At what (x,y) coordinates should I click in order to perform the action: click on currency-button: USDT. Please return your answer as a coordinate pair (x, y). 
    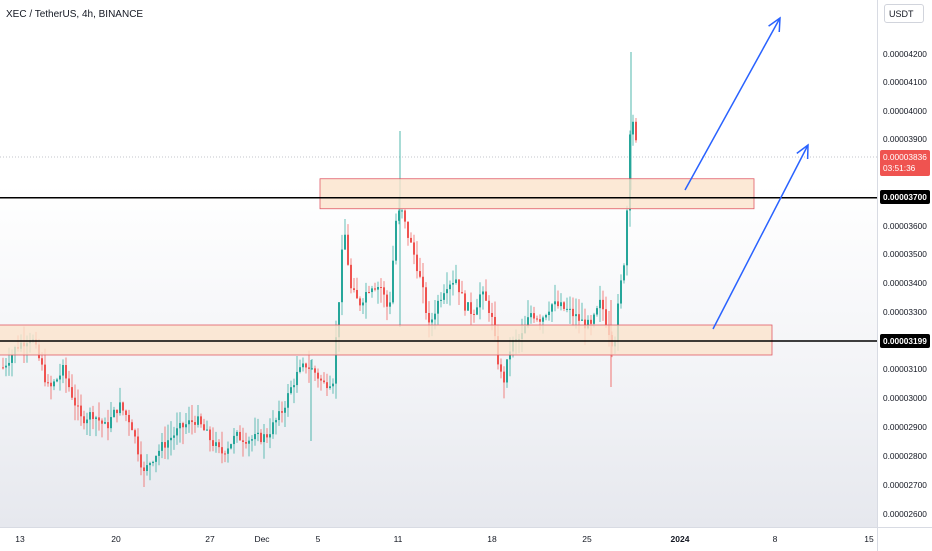
    Looking at the image, I should click on (904, 13).